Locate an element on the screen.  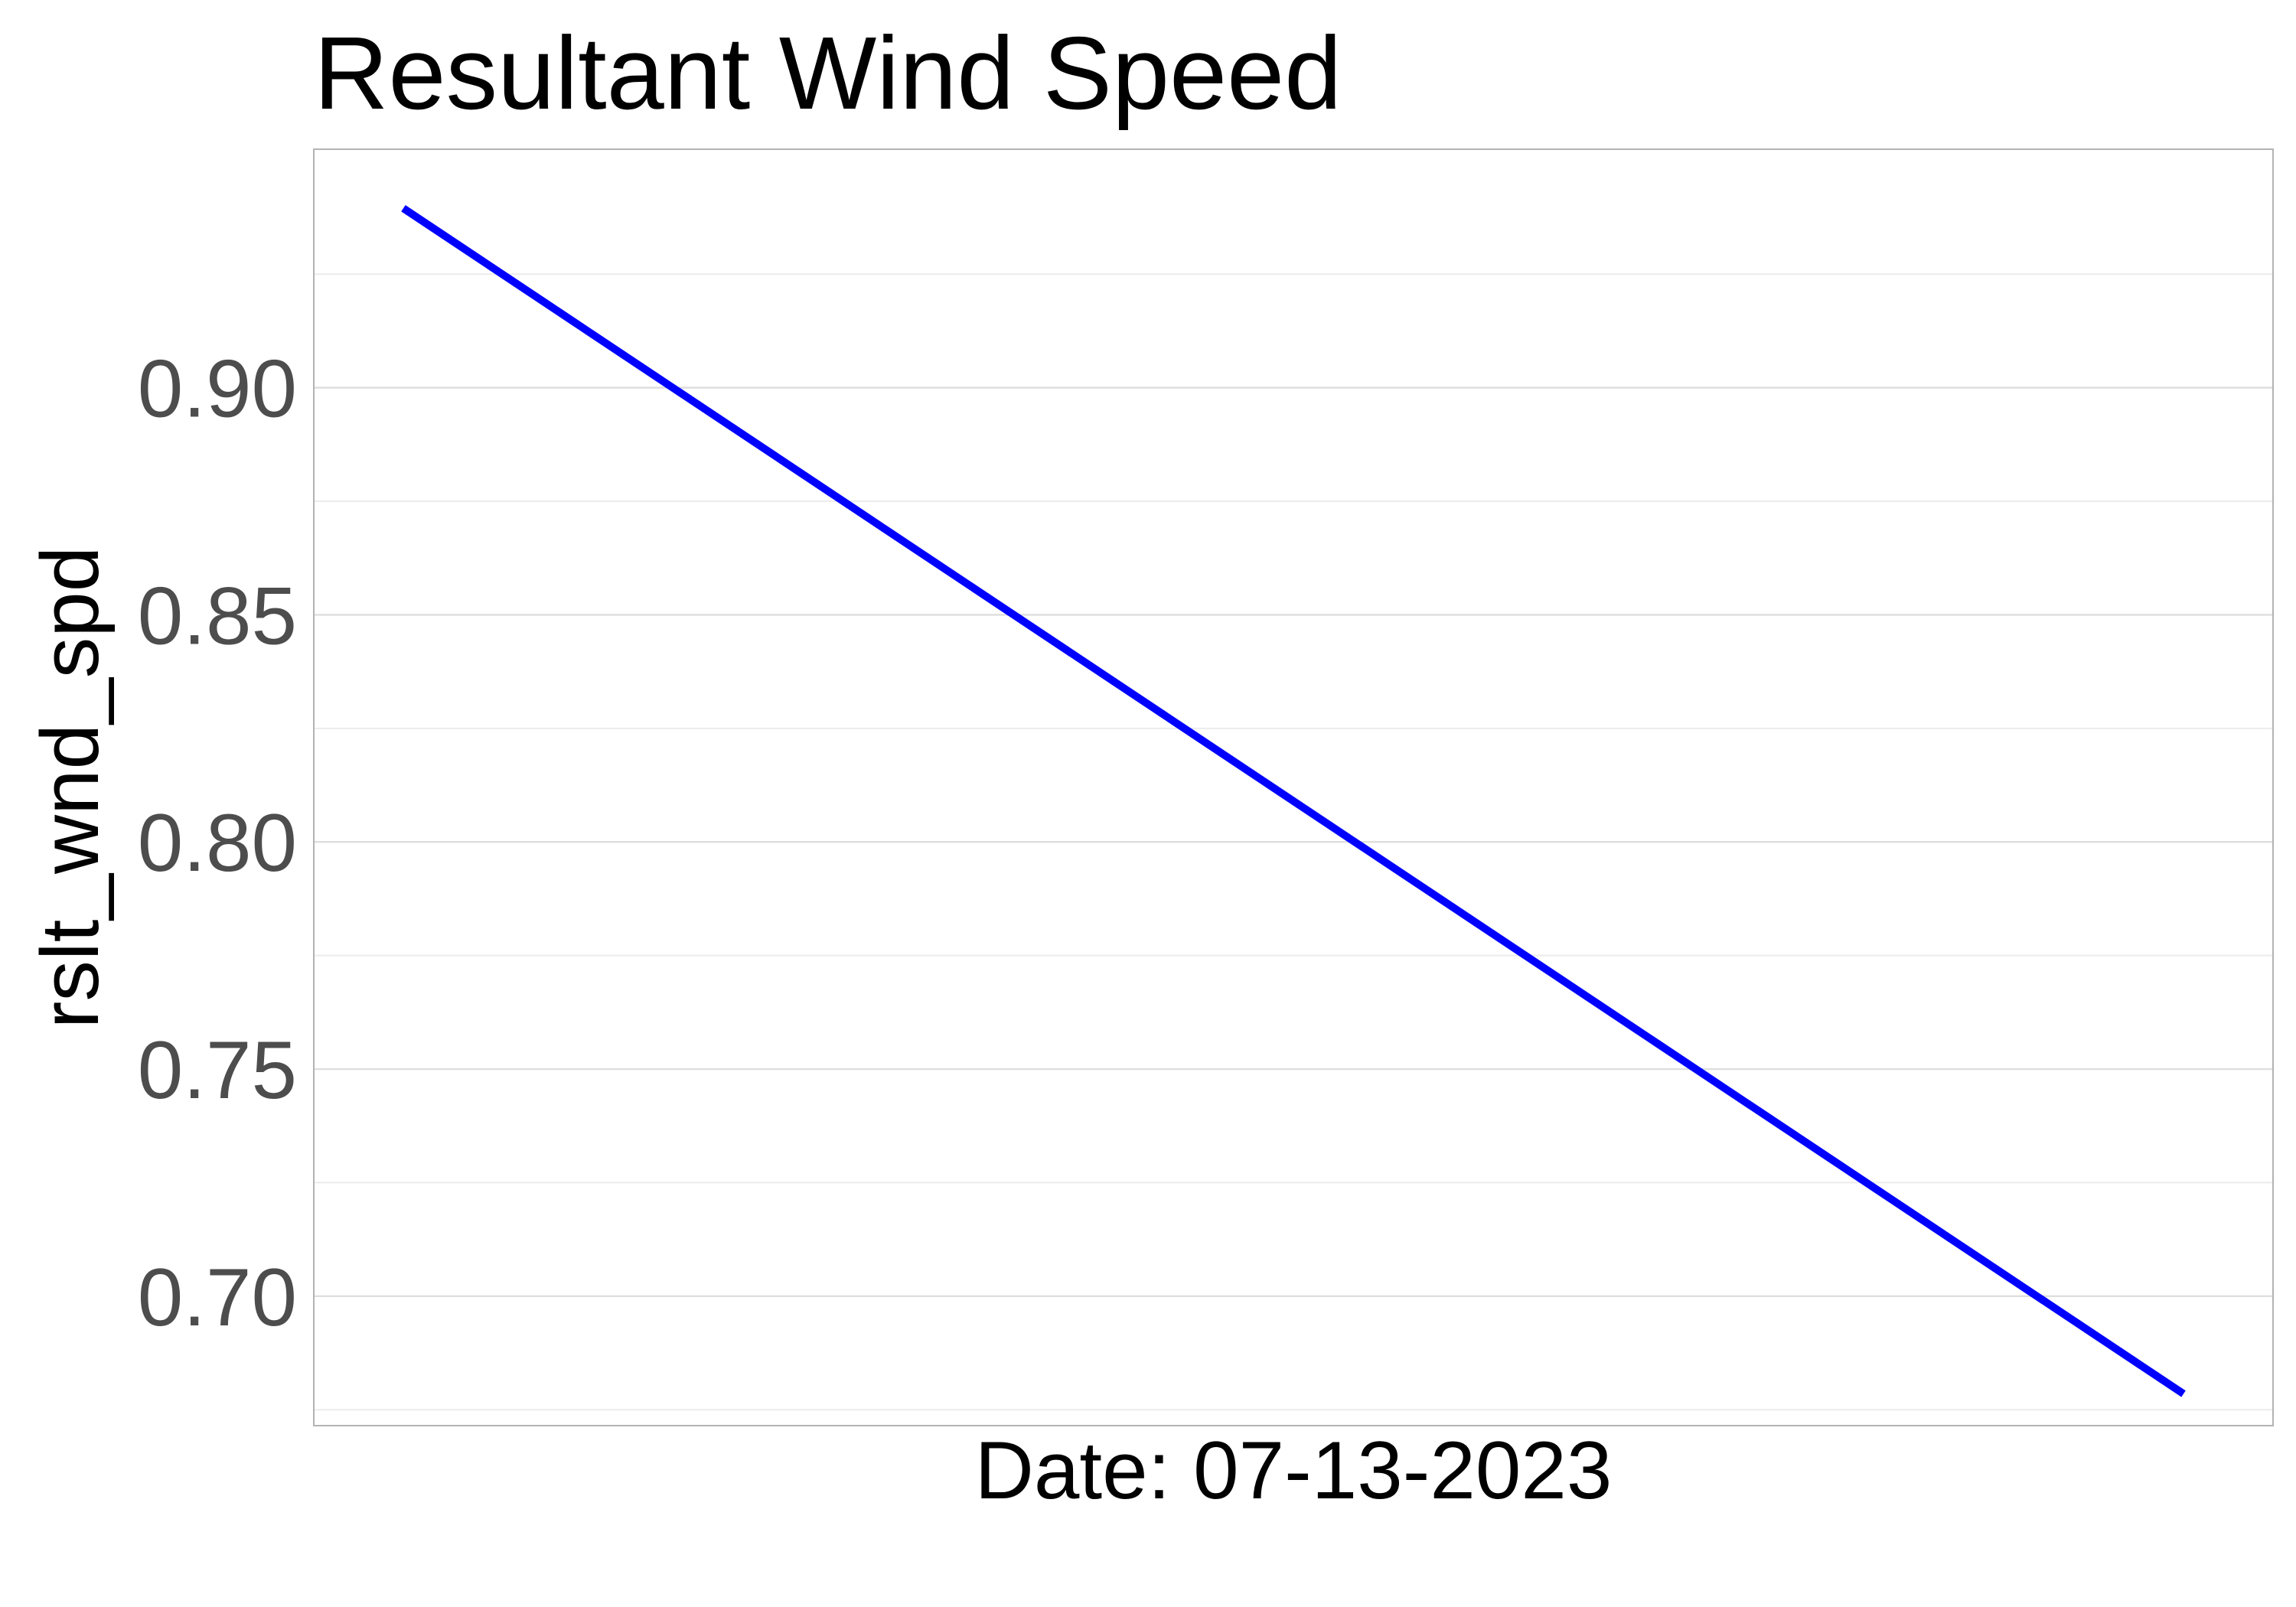
y-tick-label: 0.70 is located at coordinates (217, 1297).